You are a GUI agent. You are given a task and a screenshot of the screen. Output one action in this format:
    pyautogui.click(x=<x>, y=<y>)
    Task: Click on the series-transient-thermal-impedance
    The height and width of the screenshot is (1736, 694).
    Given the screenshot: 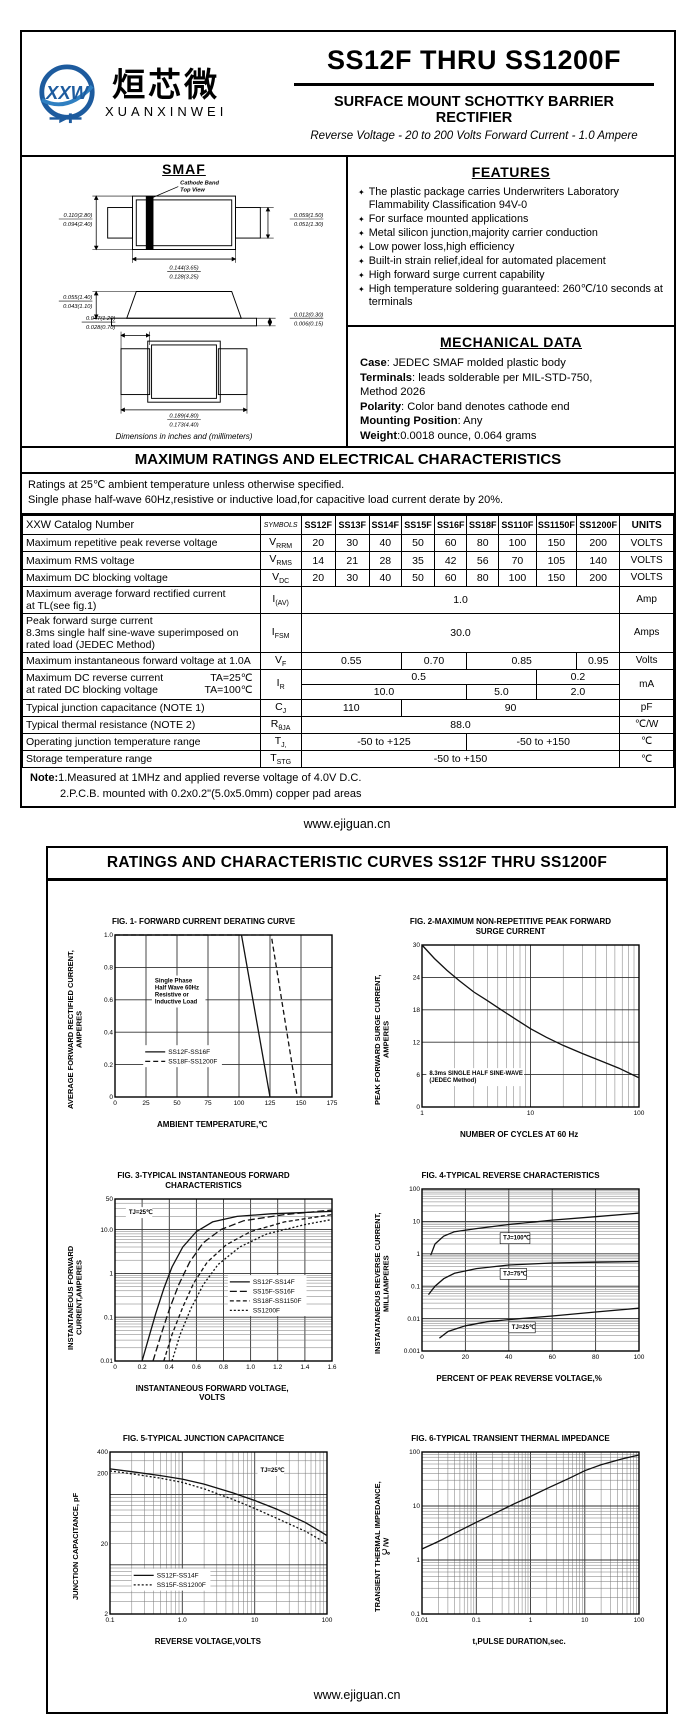 What is the action you would take?
    pyautogui.click(x=530, y=1502)
    